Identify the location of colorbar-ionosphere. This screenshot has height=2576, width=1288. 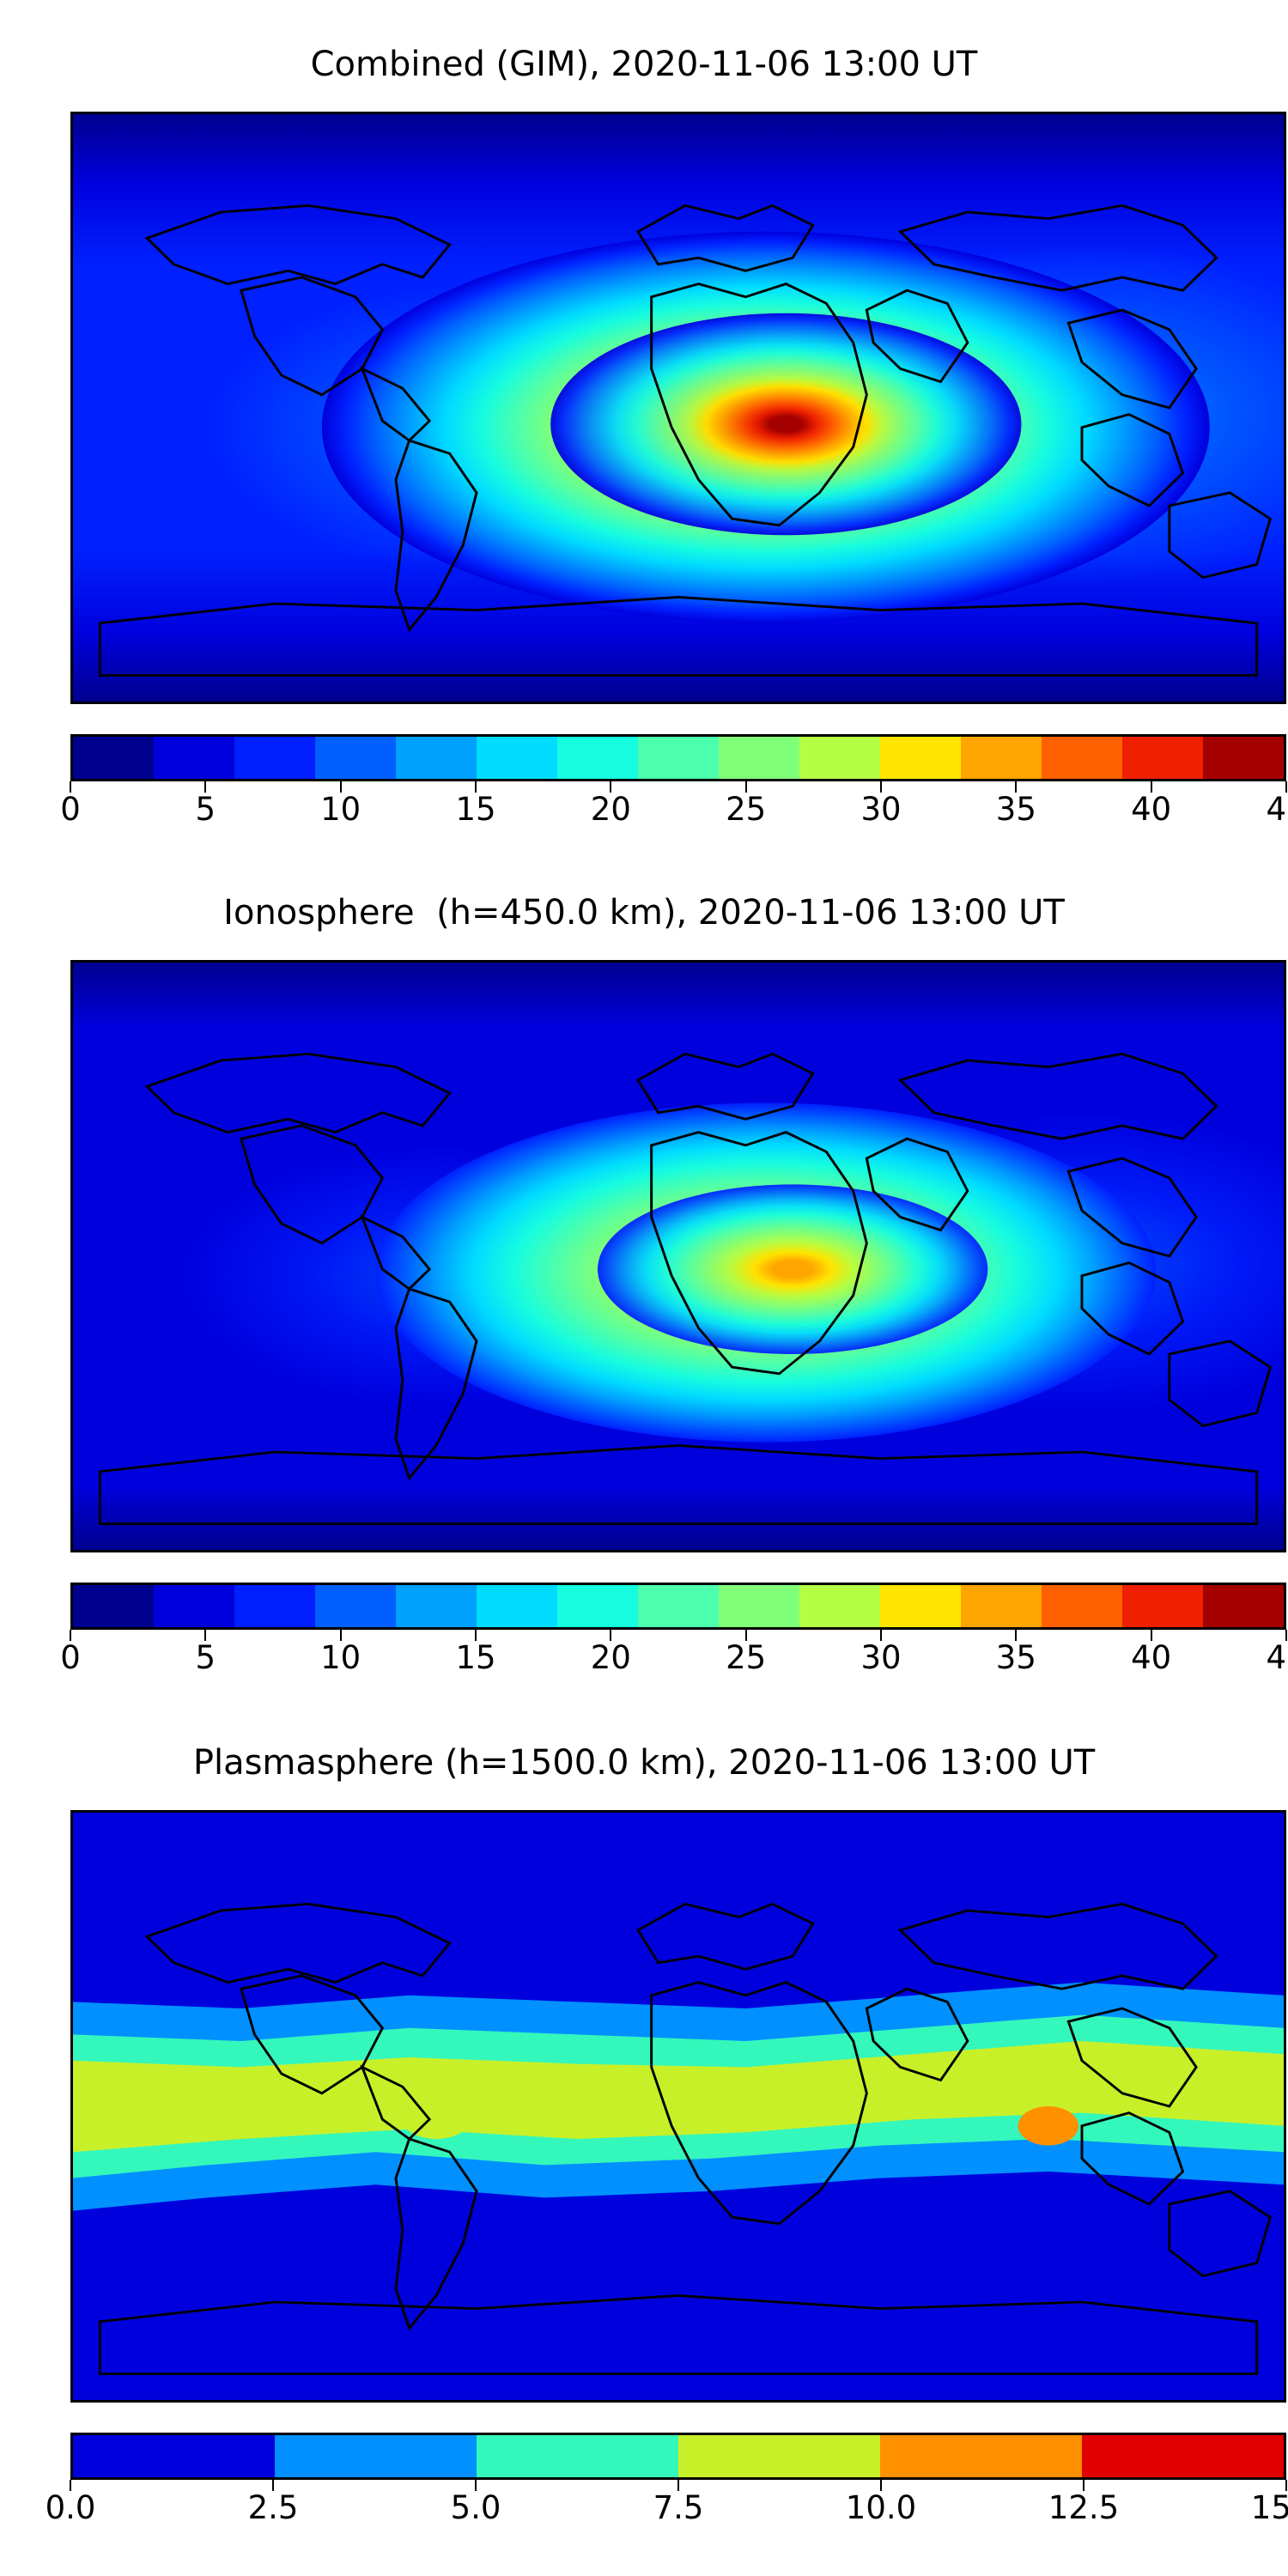
(678, 1606).